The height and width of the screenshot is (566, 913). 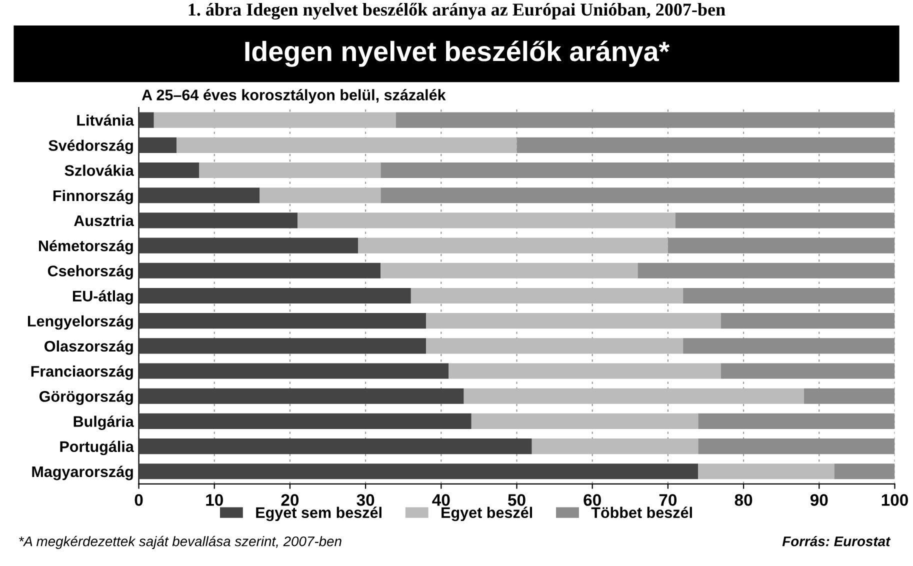 What do you see at coordinates (180, 543) in the screenshot?
I see `text: *A megkérdezettek saját bevallása szerint, 2007-ben` at bounding box center [180, 543].